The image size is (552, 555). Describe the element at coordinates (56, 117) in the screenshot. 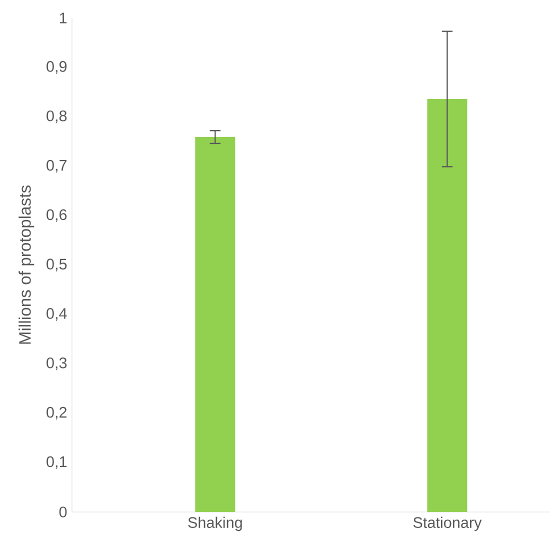

I see `y-tick-label: 0,8` at that location.